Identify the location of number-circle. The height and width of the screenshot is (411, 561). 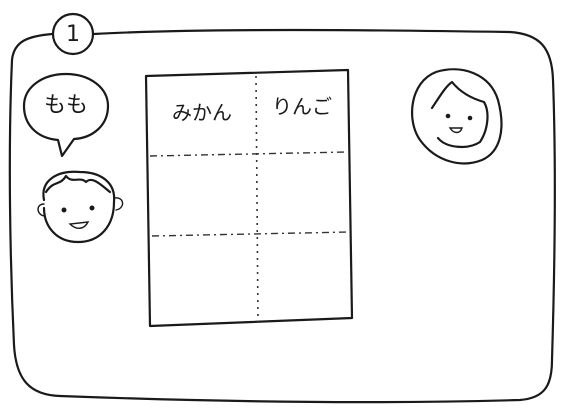
(73, 34).